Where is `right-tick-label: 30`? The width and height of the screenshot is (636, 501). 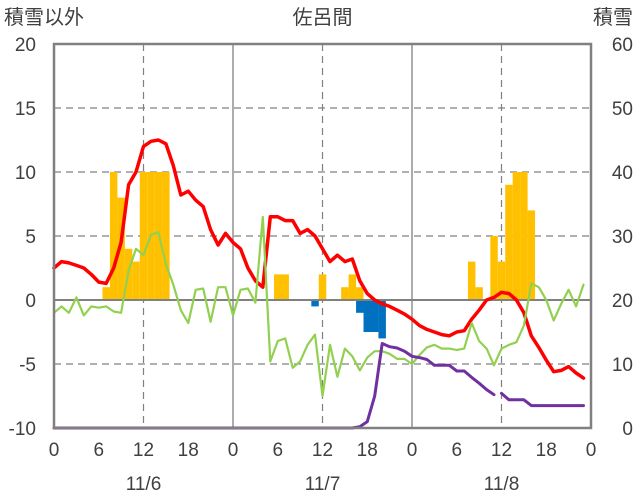 right-tick-label: 30 is located at coordinates (622, 237).